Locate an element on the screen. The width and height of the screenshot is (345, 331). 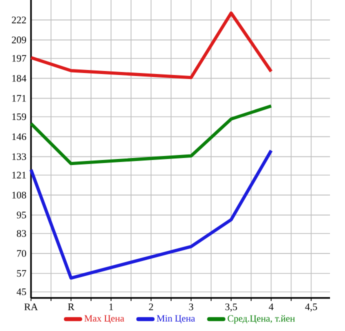
y-tick-label: 57 is located at coordinates (21, 273).